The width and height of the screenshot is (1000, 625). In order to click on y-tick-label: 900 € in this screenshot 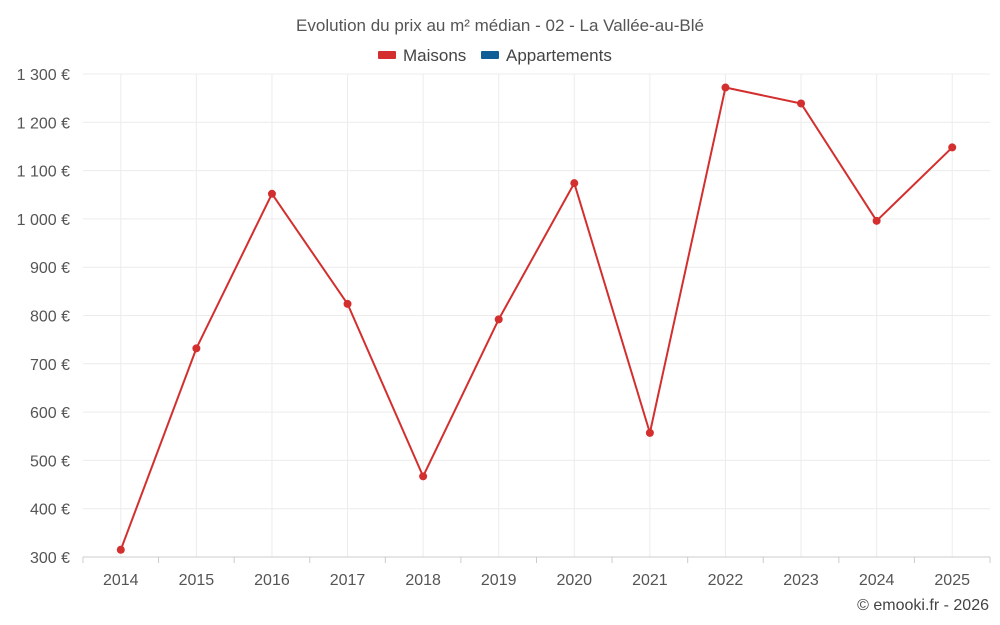, I will do `click(50, 268)`.